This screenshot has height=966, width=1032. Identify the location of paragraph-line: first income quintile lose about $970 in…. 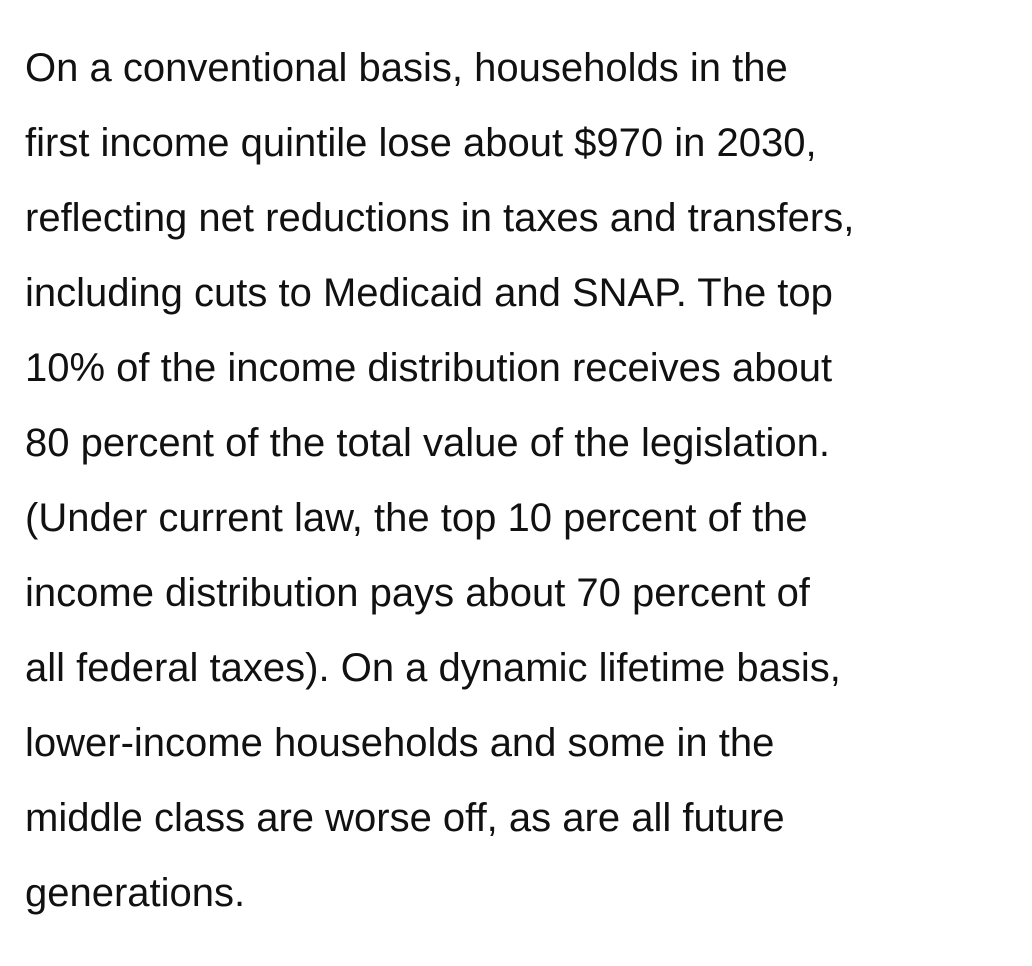
(421, 143).